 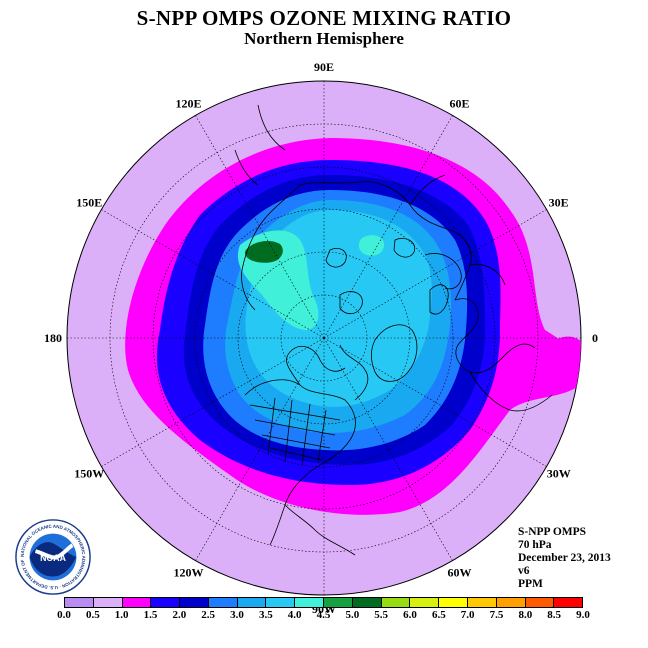 What do you see at coordinates (554, 615) in the screenshot?
I see `colorbar-tick-label: 8.5` at bounding box center [554, 615].